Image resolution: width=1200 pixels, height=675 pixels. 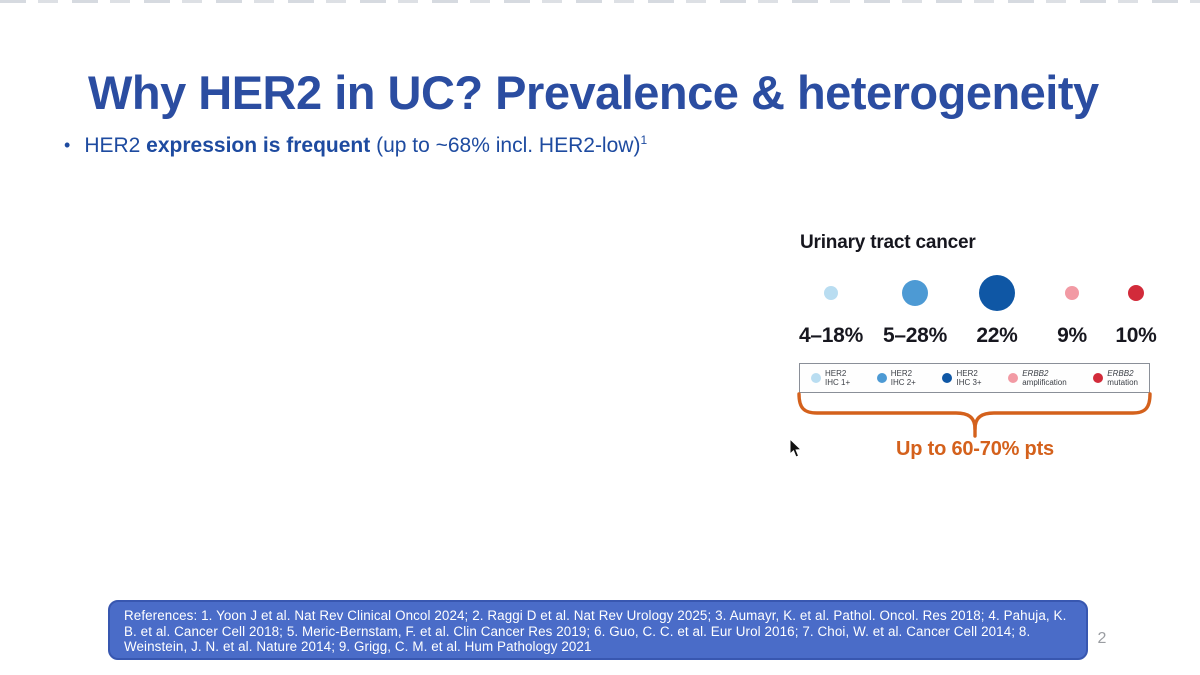 I want to click on legend-item-ihc-1+: HER2 IHC 1+, so click(x=830, y=378).